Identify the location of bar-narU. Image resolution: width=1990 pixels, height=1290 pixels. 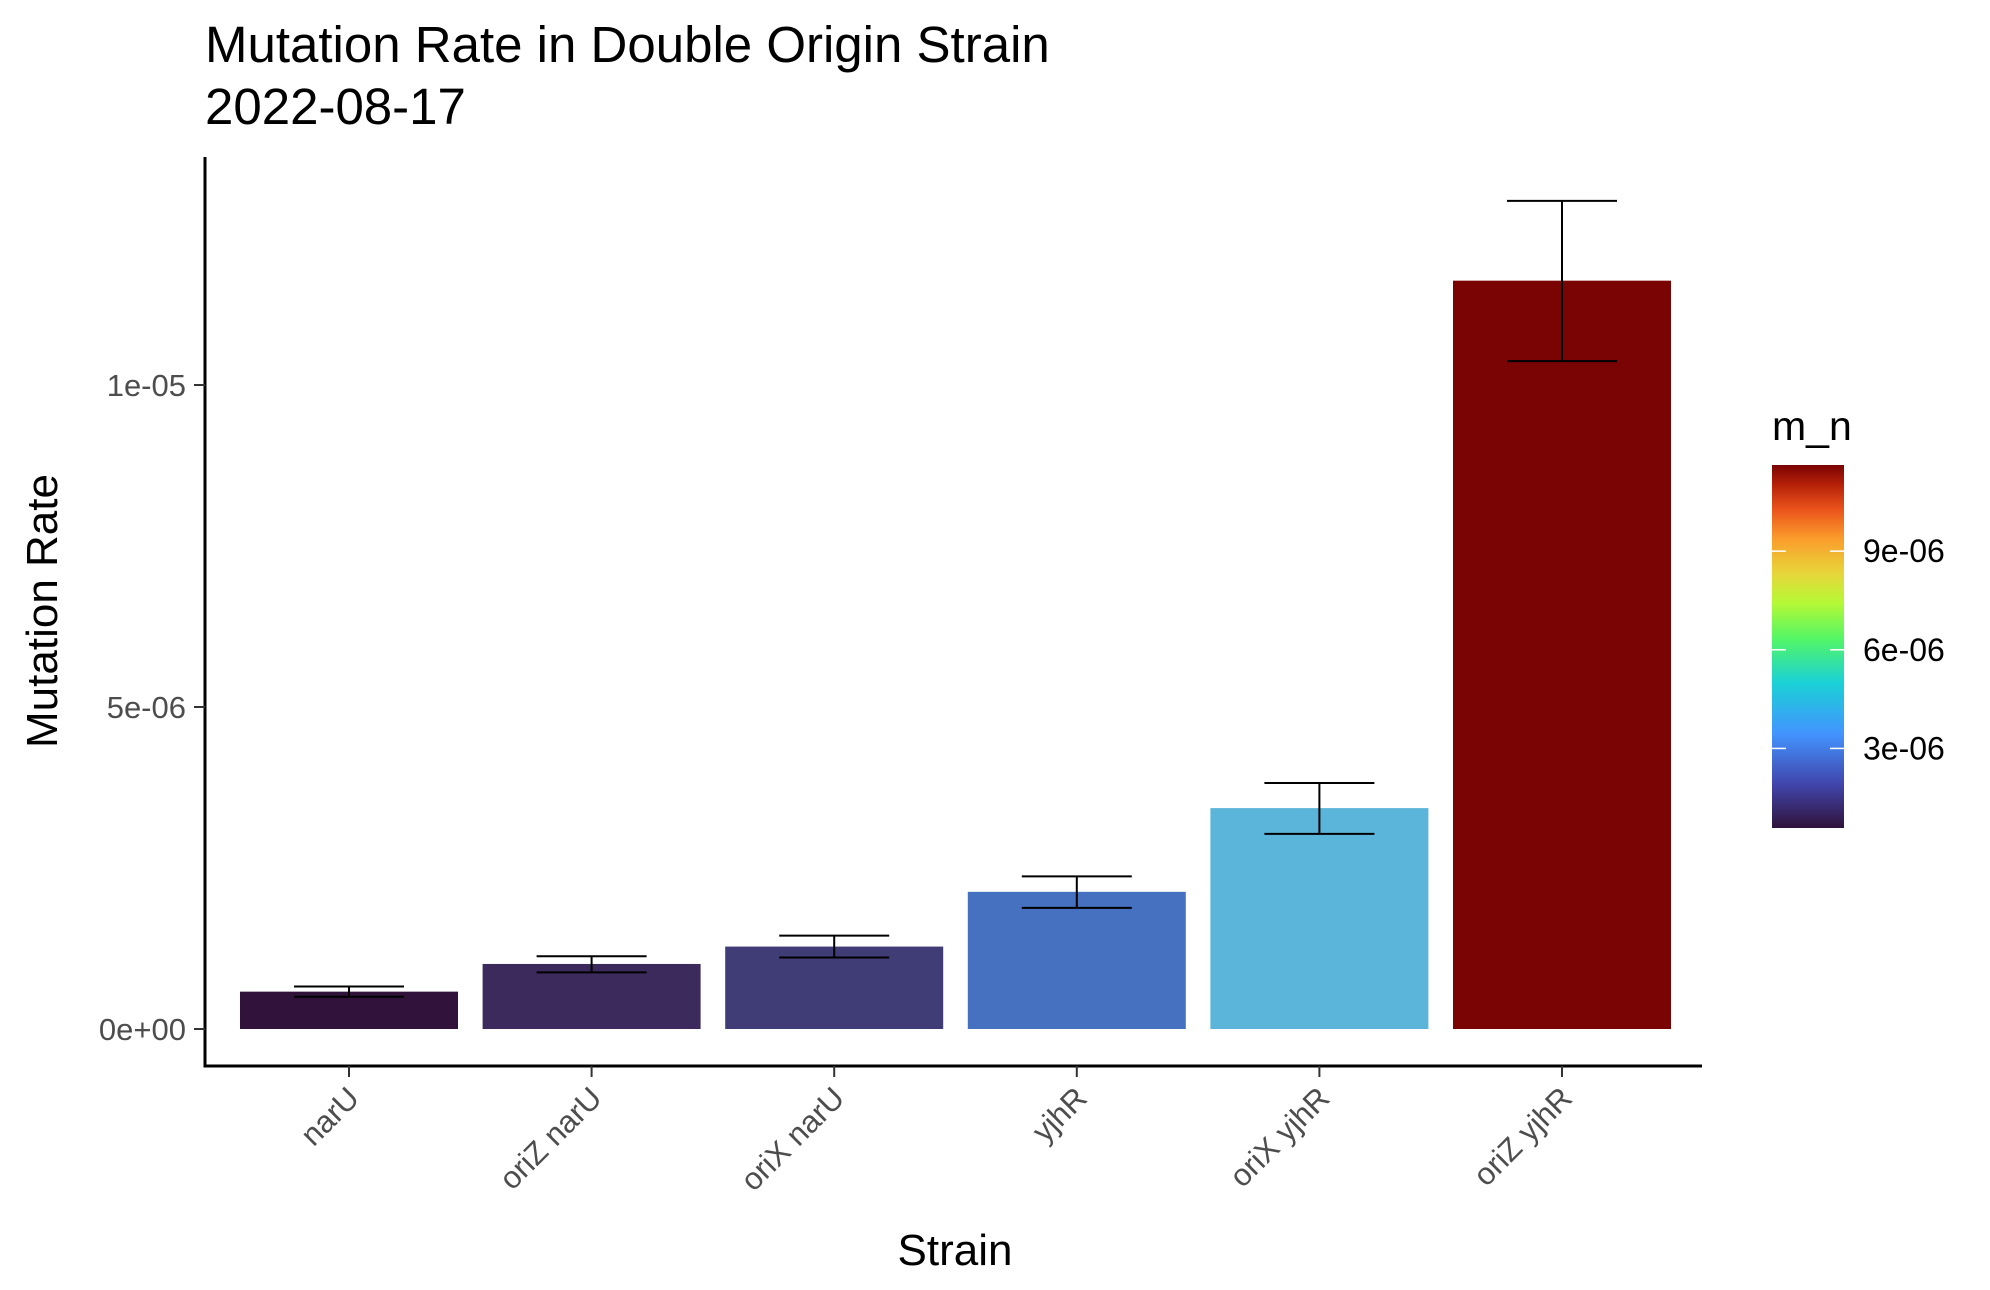
(349, 1010).